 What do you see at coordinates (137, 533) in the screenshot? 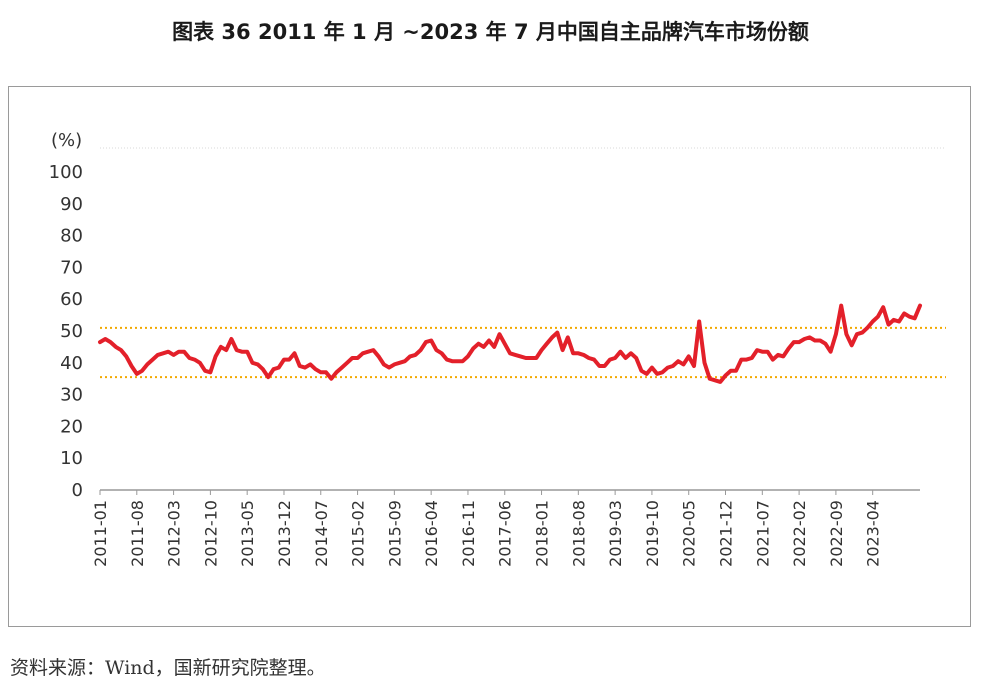
I see `x-tick-label: 2011-08` at bounding box center [137, 533].